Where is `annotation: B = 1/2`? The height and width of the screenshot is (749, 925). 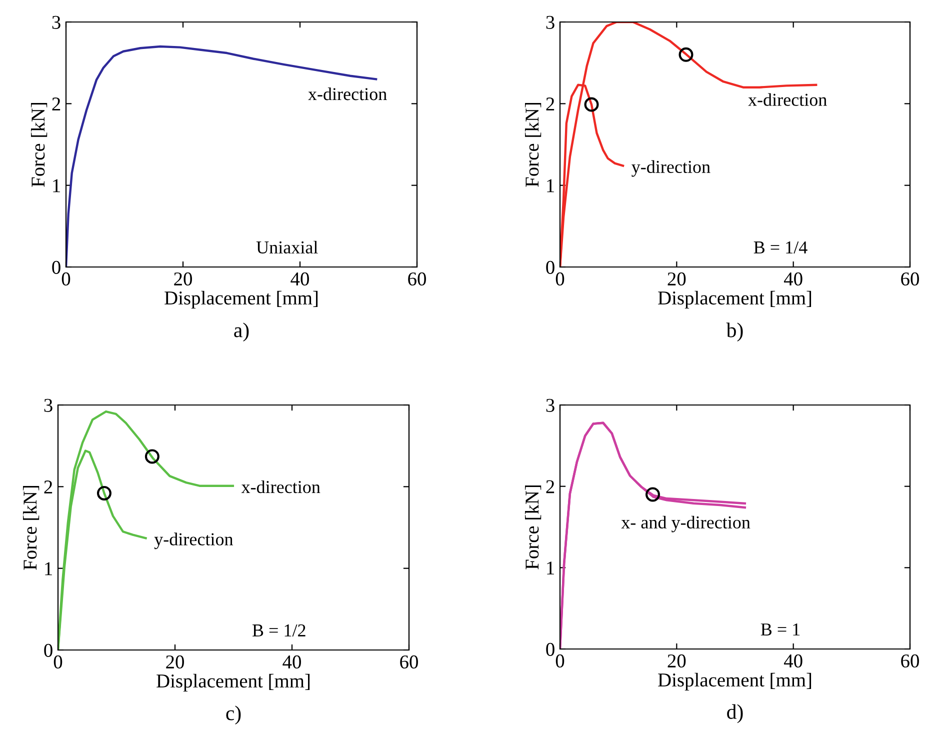 annotation: B = 1/2 is located at coordinates (279, 630).